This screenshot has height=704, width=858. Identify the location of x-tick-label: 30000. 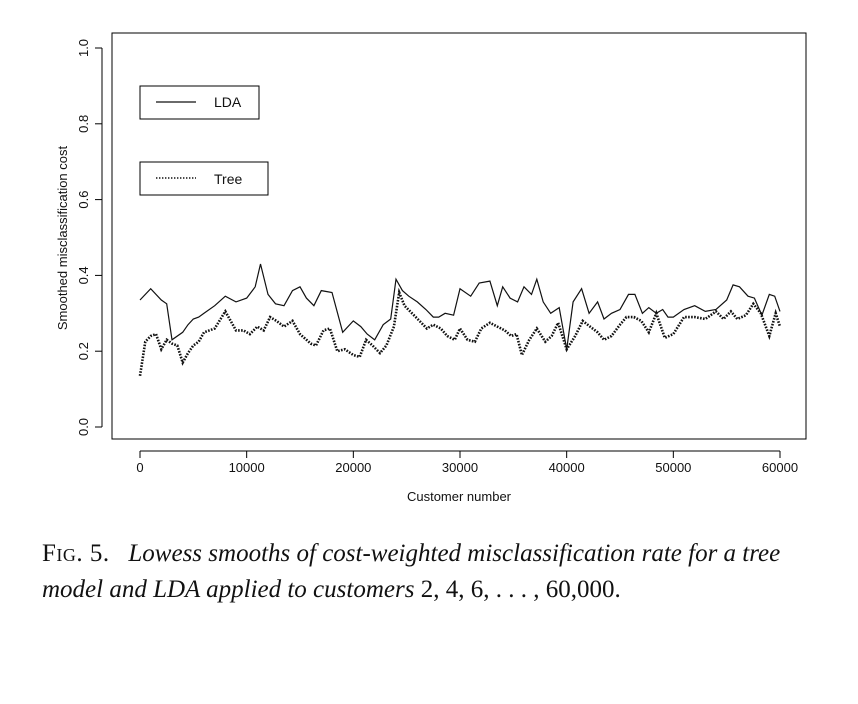
(460, 467).